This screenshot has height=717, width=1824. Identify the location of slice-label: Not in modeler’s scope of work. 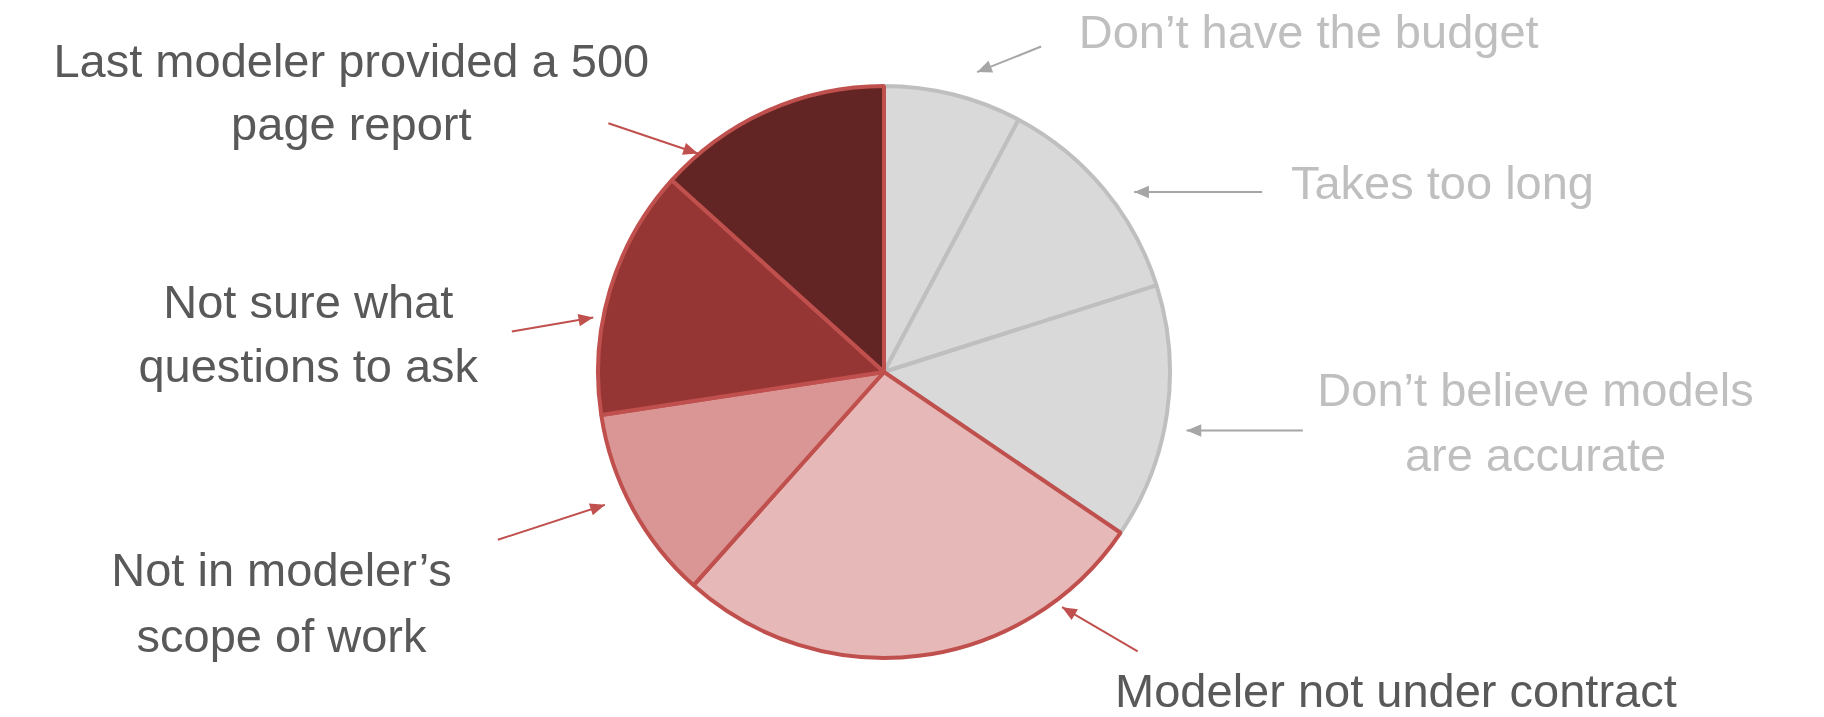
(281, 602).